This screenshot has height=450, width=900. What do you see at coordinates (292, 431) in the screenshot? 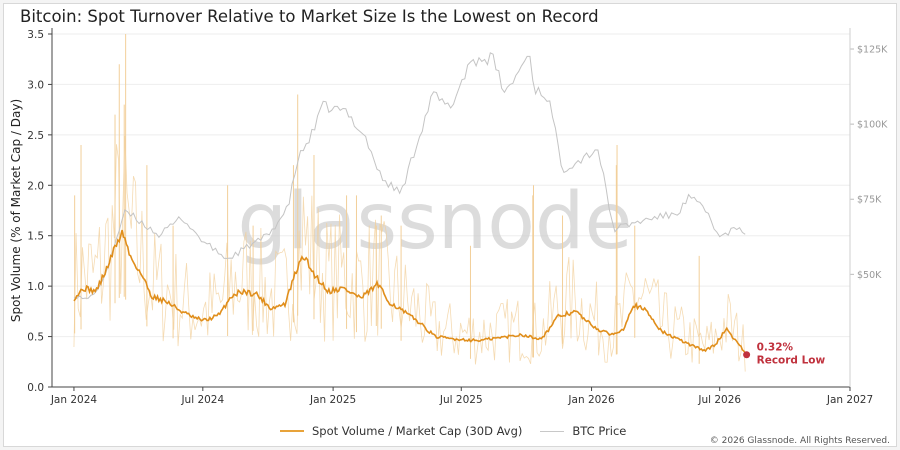
I see `volume-swatch` at bounding box center [292, 431].